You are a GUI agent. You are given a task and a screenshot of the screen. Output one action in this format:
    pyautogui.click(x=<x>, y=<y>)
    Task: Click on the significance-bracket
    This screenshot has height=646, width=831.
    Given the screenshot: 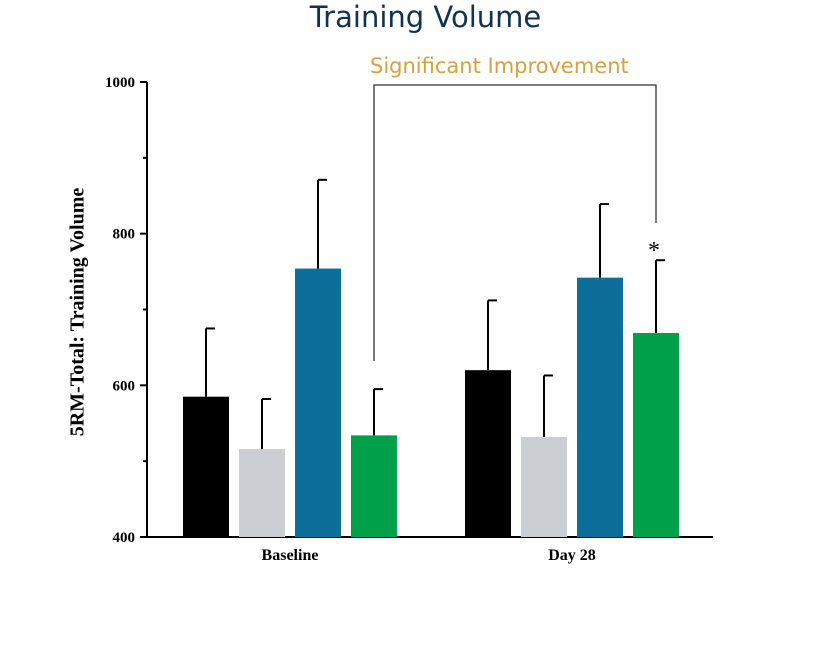 What is the action you would take?
    pyautogui.click(x=515, y=223)
    